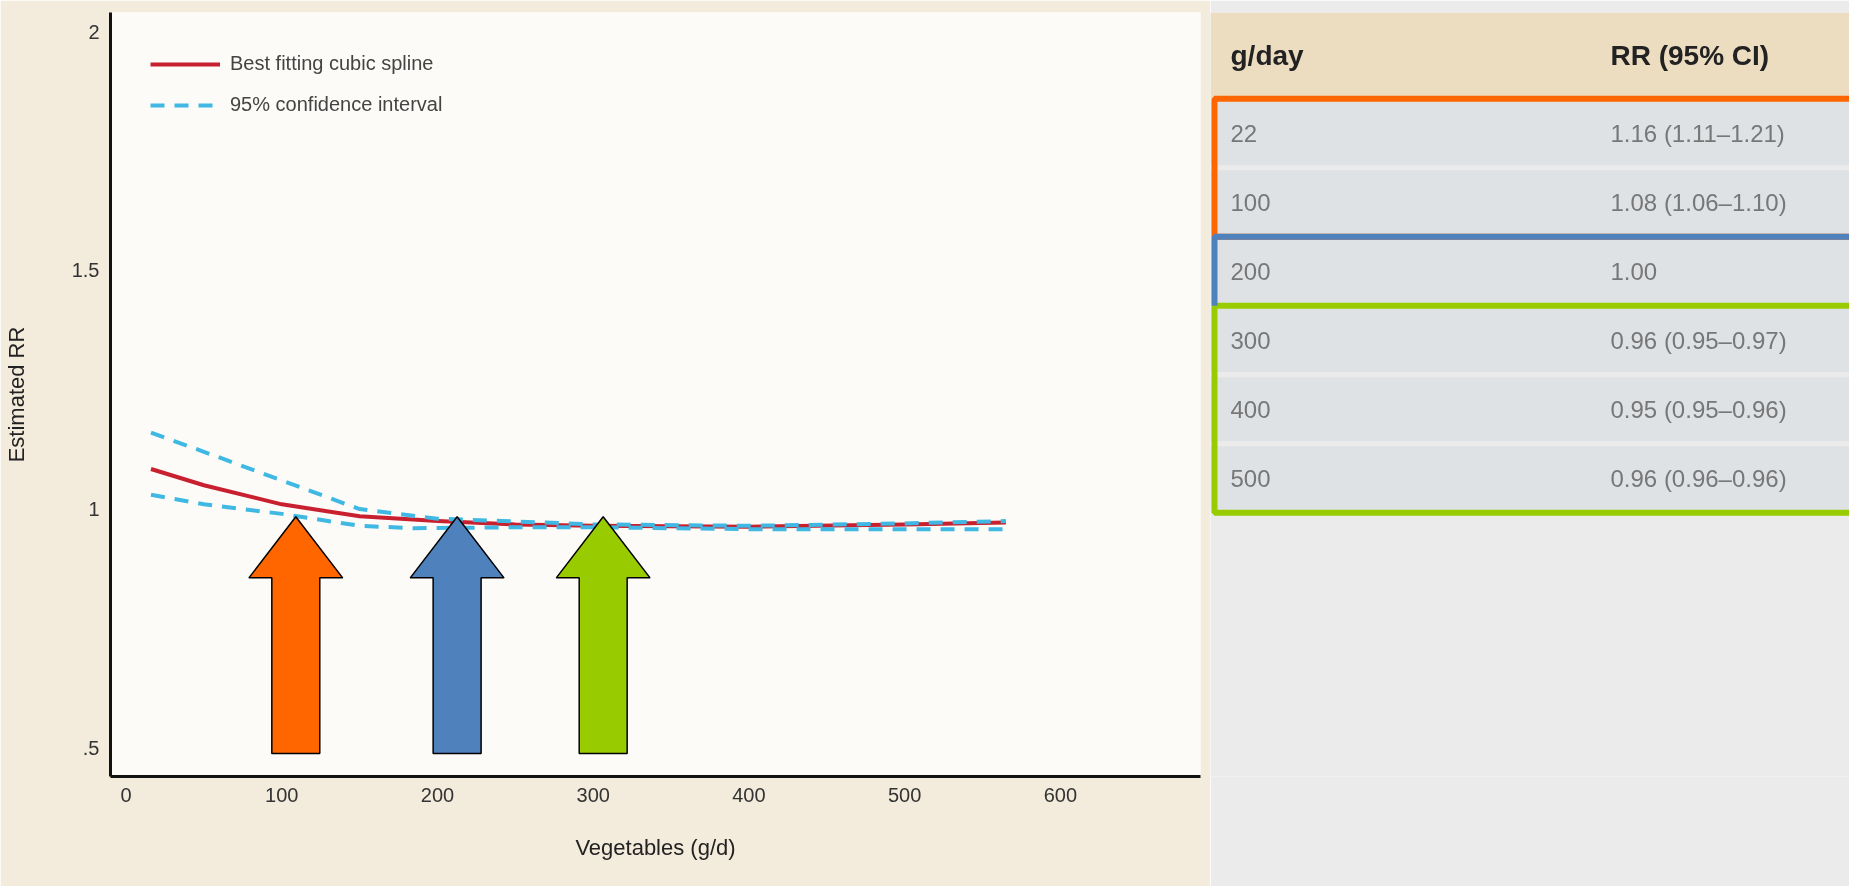 This screenshot has width=1849, height=886. I want to click on category-label: 300, so click(1250, 340).